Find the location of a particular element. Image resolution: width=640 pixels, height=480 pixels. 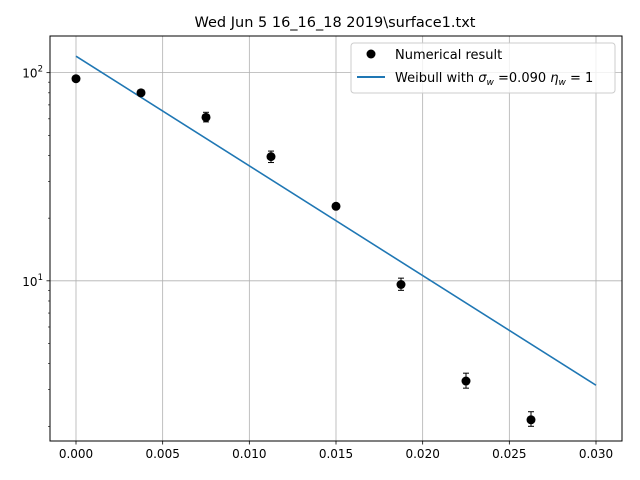

legend-box is located at coordinates (483, 68).